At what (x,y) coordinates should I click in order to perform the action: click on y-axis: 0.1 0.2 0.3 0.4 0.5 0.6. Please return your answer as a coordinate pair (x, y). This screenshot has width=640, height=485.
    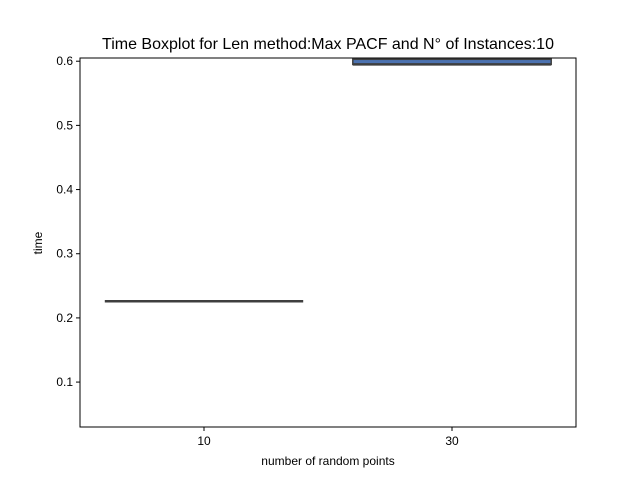
    Looking at the image, I should click on (68, 221).